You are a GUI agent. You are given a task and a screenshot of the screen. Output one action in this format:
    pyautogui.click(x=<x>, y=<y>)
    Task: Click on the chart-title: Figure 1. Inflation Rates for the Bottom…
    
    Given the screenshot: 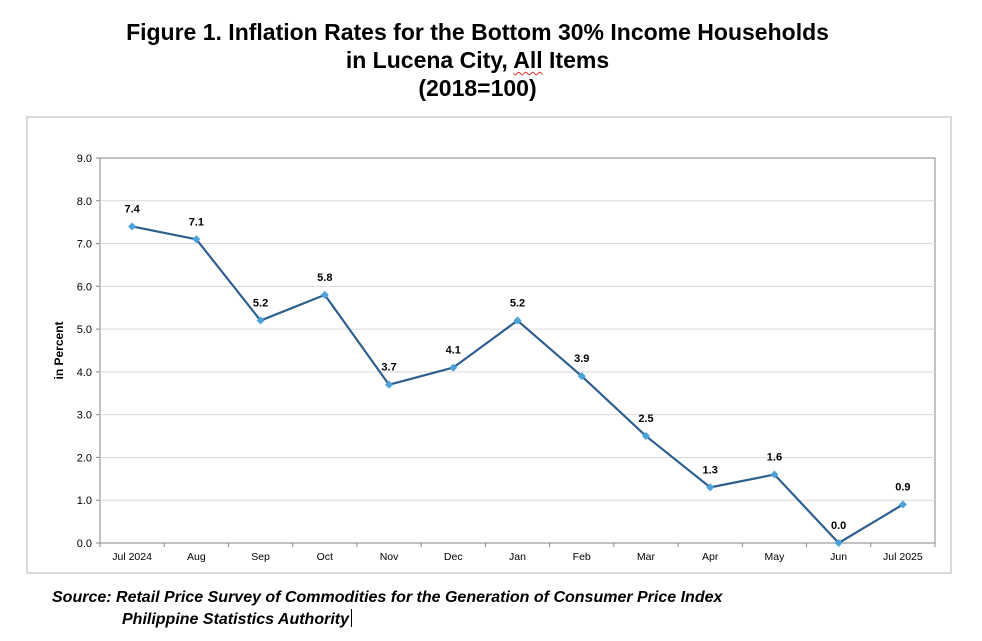 What is the action you would take?
    pyautogui.click(x=477, y=60)
    